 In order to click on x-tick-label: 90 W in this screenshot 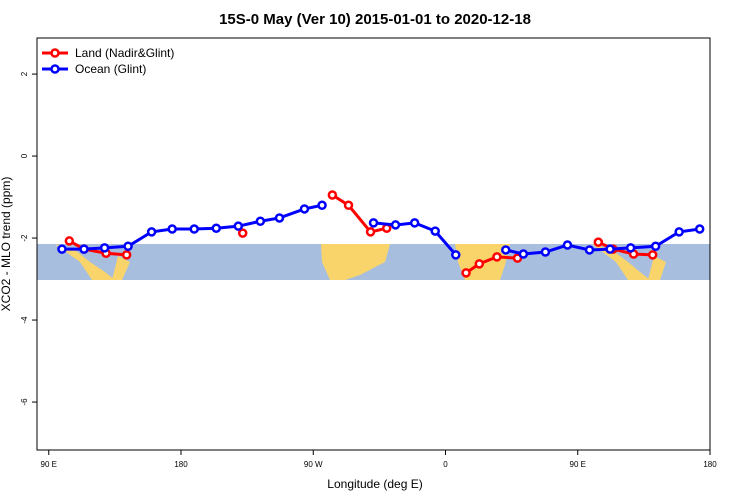, I will do `click(313, 464)`.